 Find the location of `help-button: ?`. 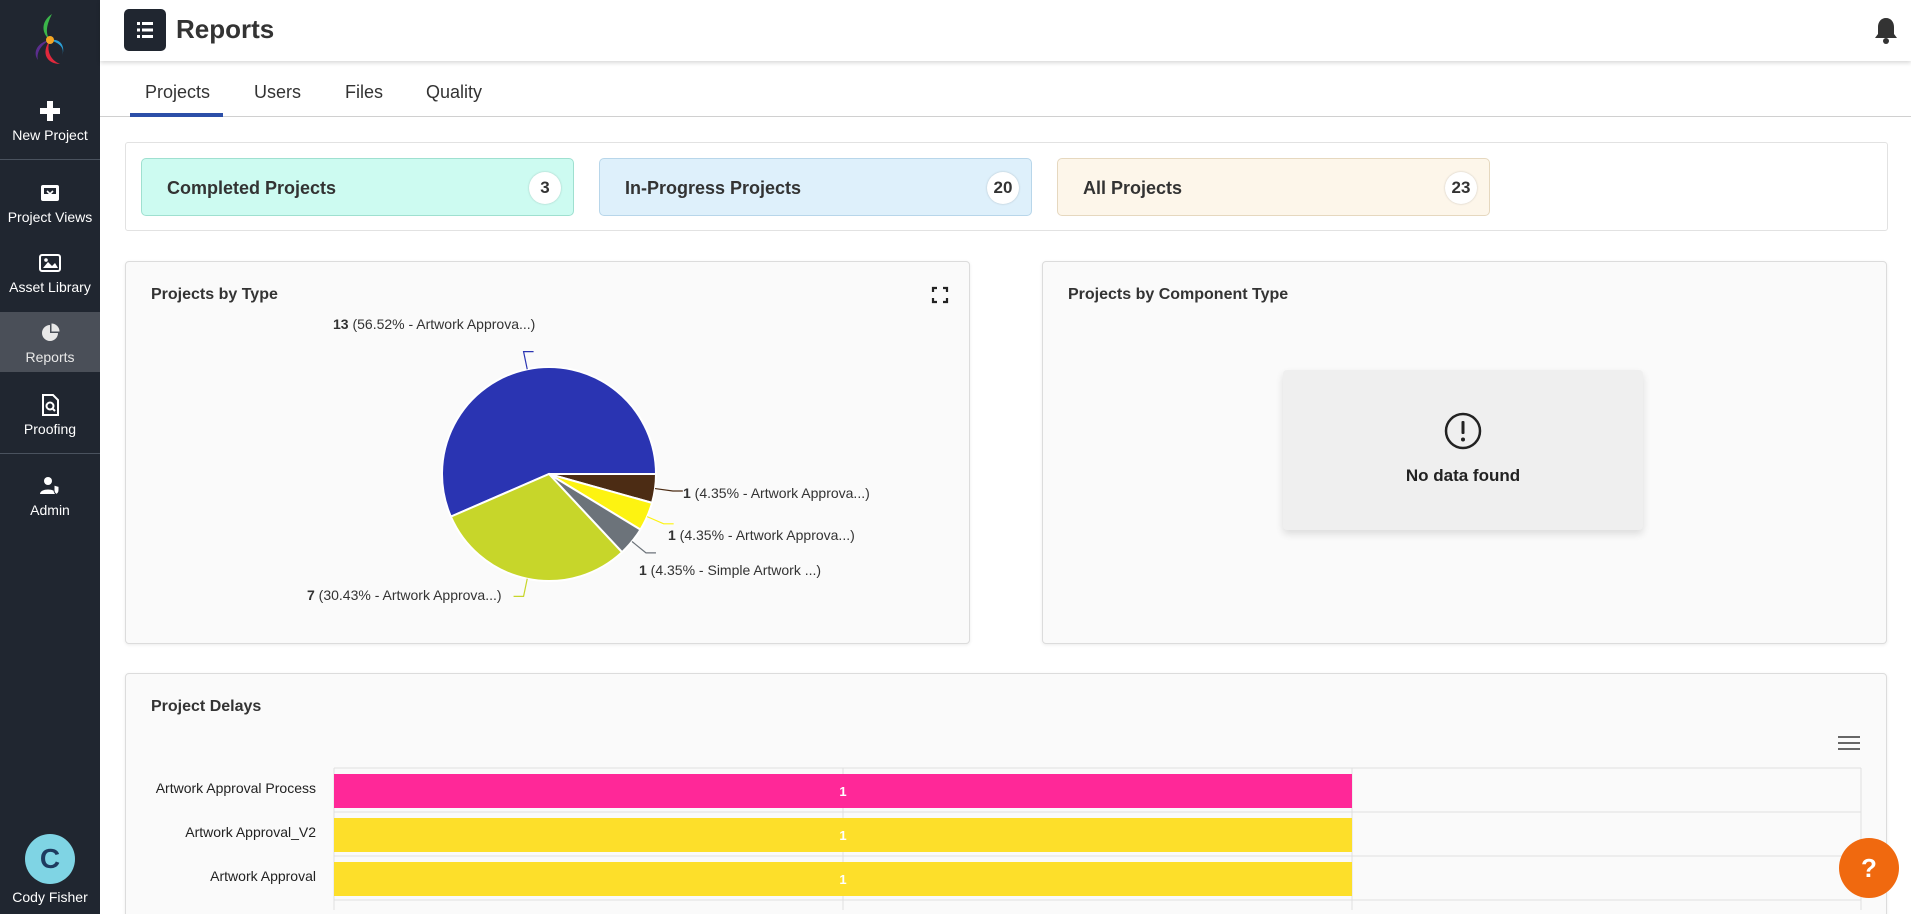

help-button: ? is located at coordinates (1869, 868).